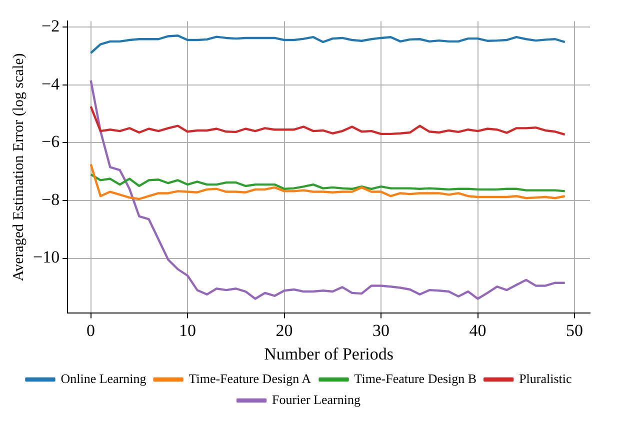 The height and width of the screenshot is (425, 622). I want to click on legend-label: Time-Feature Design B, so click(415, 378).